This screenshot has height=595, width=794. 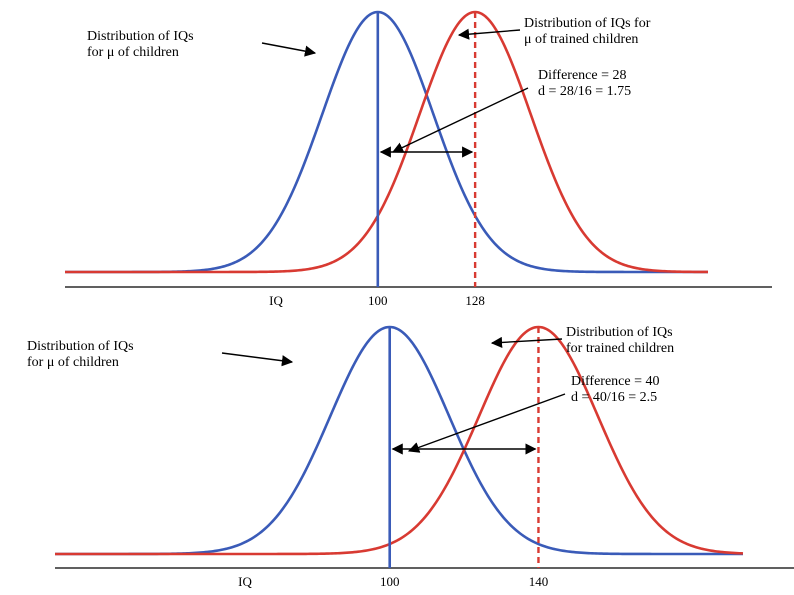 I want to click on trained-annotation-line-2: for trained children, so click(x=620, y=348).